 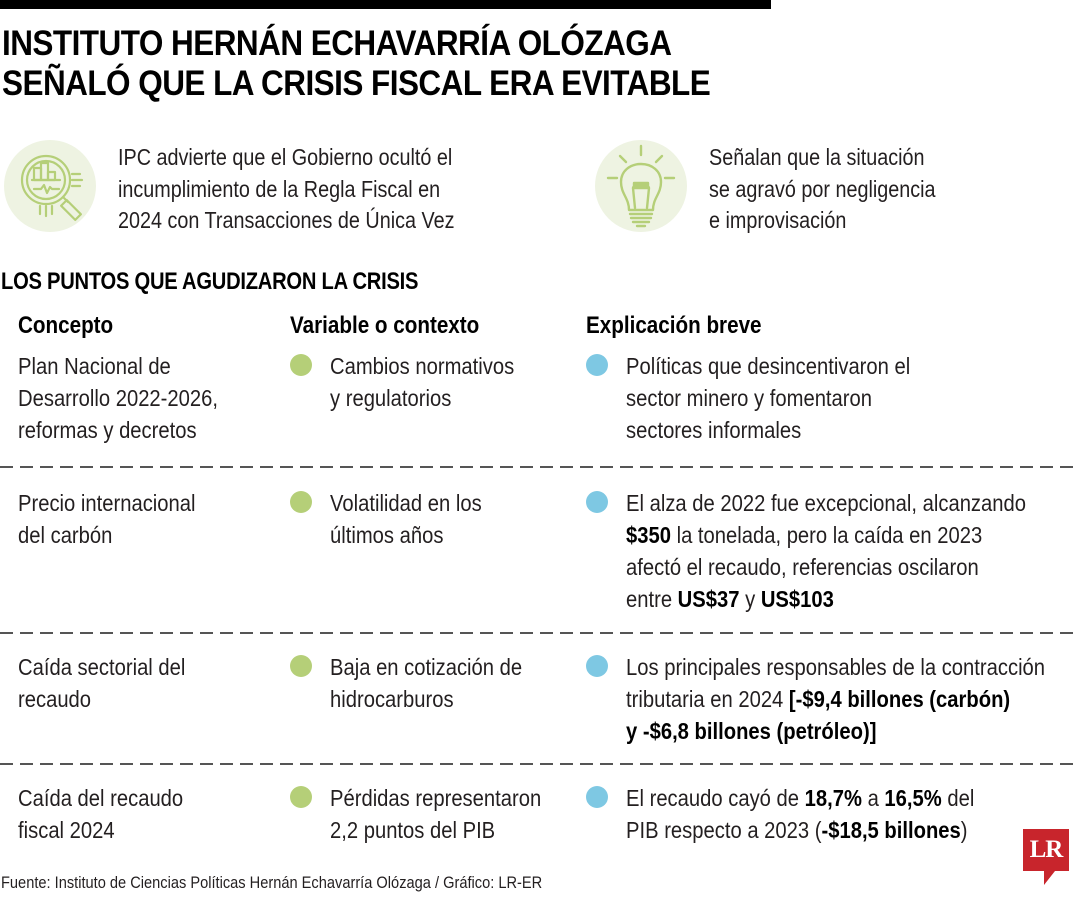 I want to click on variable-cell: Volatilidad en los últimos años, so click(x=406, y=519).